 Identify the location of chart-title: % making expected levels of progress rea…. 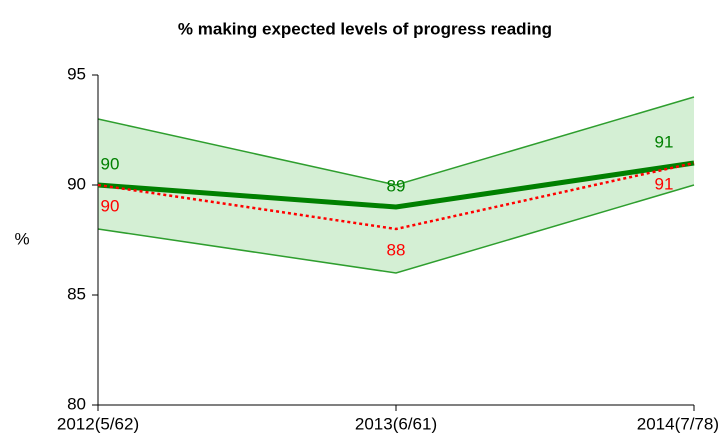
(365, 28).